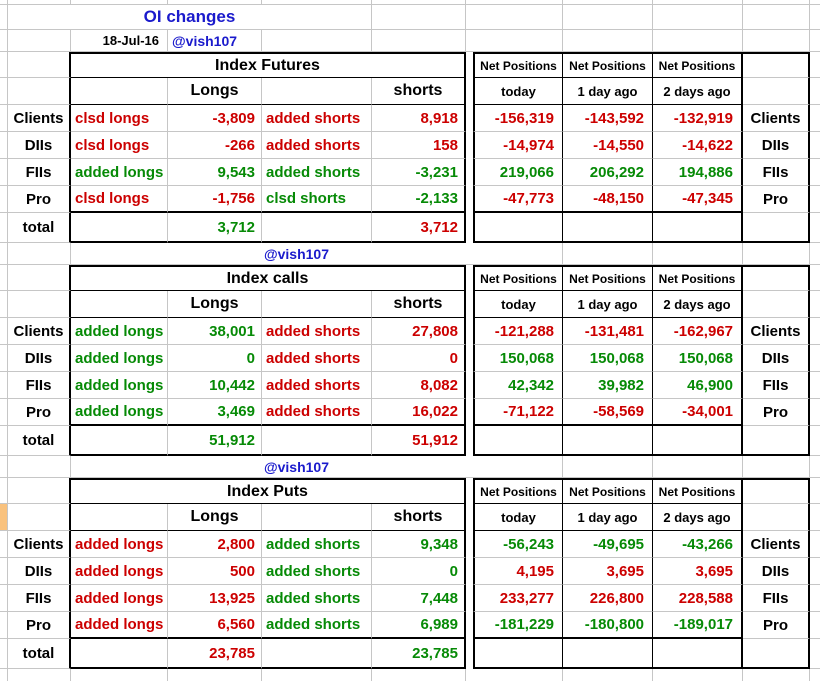 The image size is (820, 681). I want to click on total-longs: 23,785, so click(215, 654).